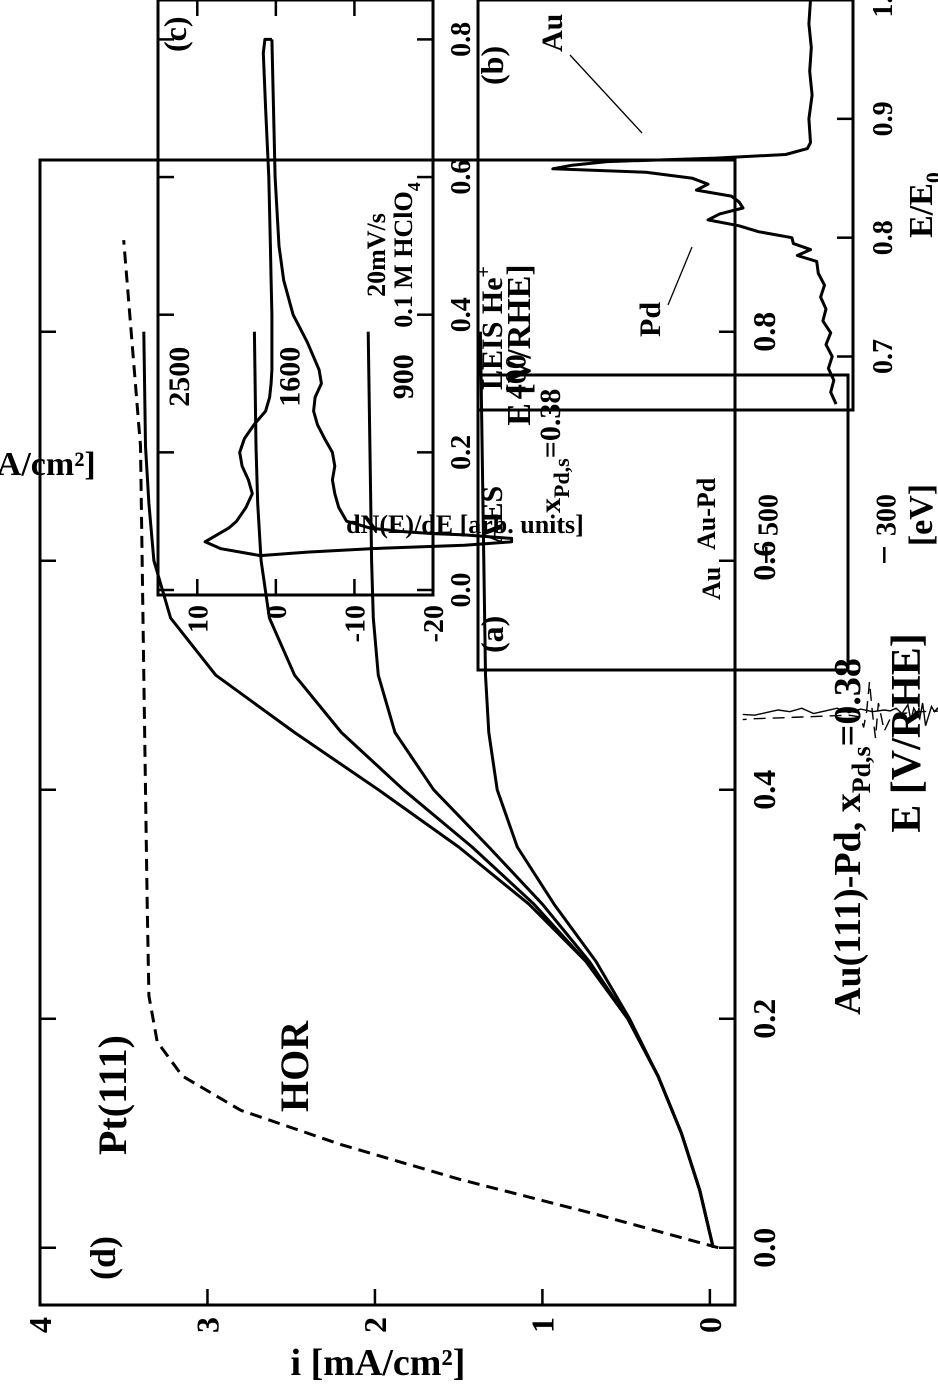 The width and height of the screenshot is (938, 1395). What do you see at coordinates (294, 1066) in the screenshot?
I see `hor-label: HOR` at bounding box center [294, 1066].